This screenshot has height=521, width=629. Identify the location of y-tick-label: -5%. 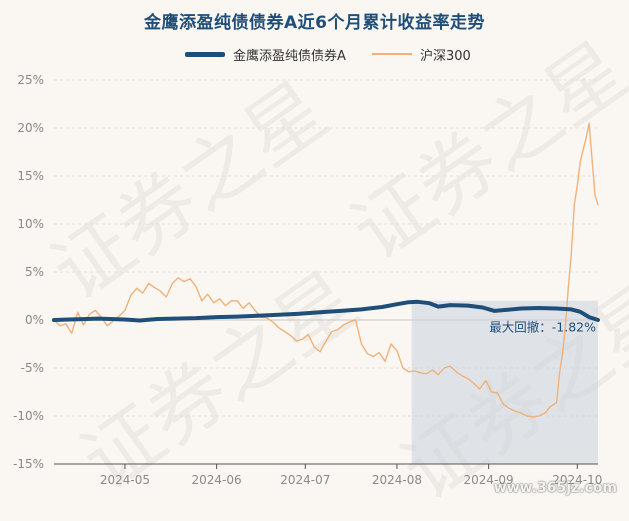
(32, 368).